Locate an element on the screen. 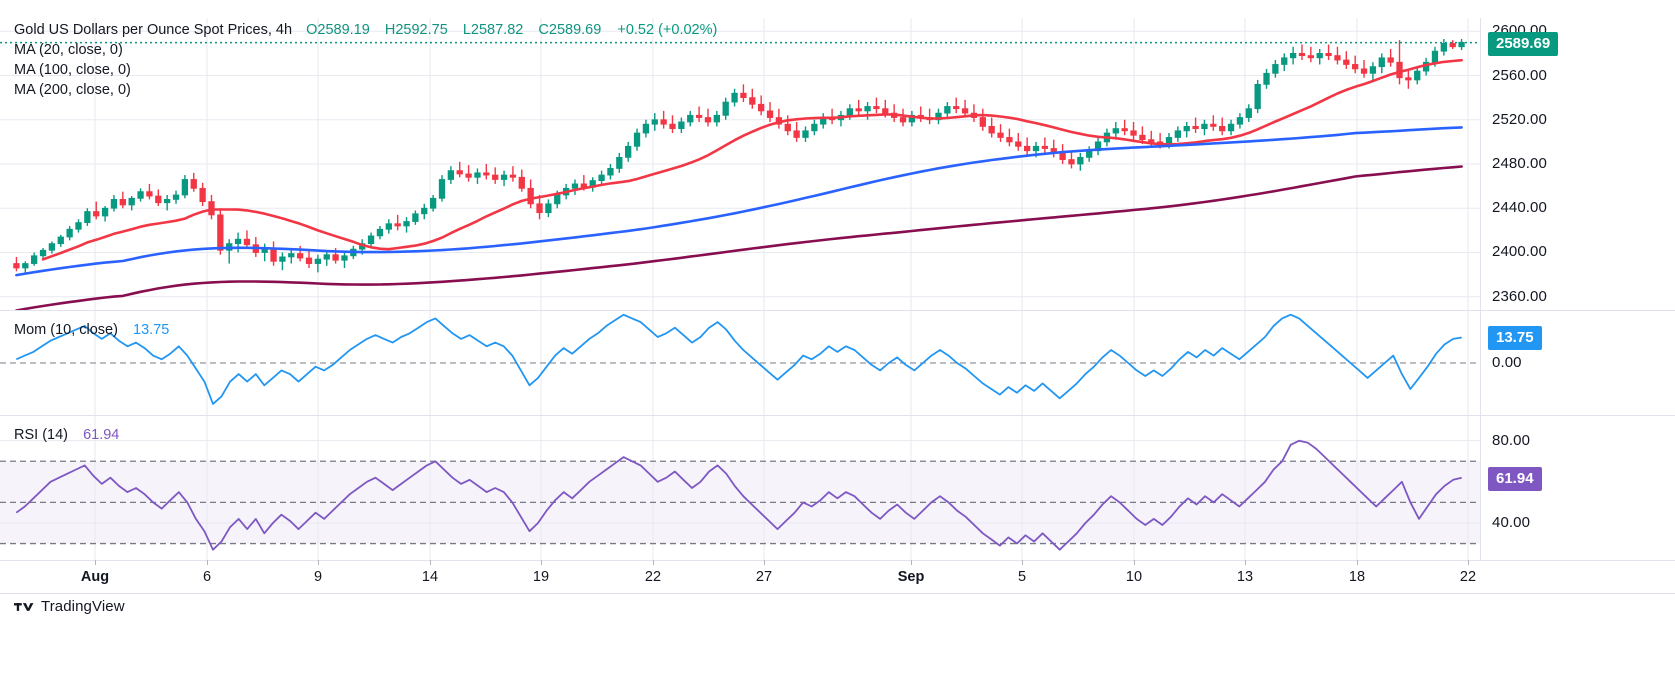 Image resolution: width=1675 pixels, height=674 pixels. date-axis-tick: 14 is located at coordinates (430, 577).